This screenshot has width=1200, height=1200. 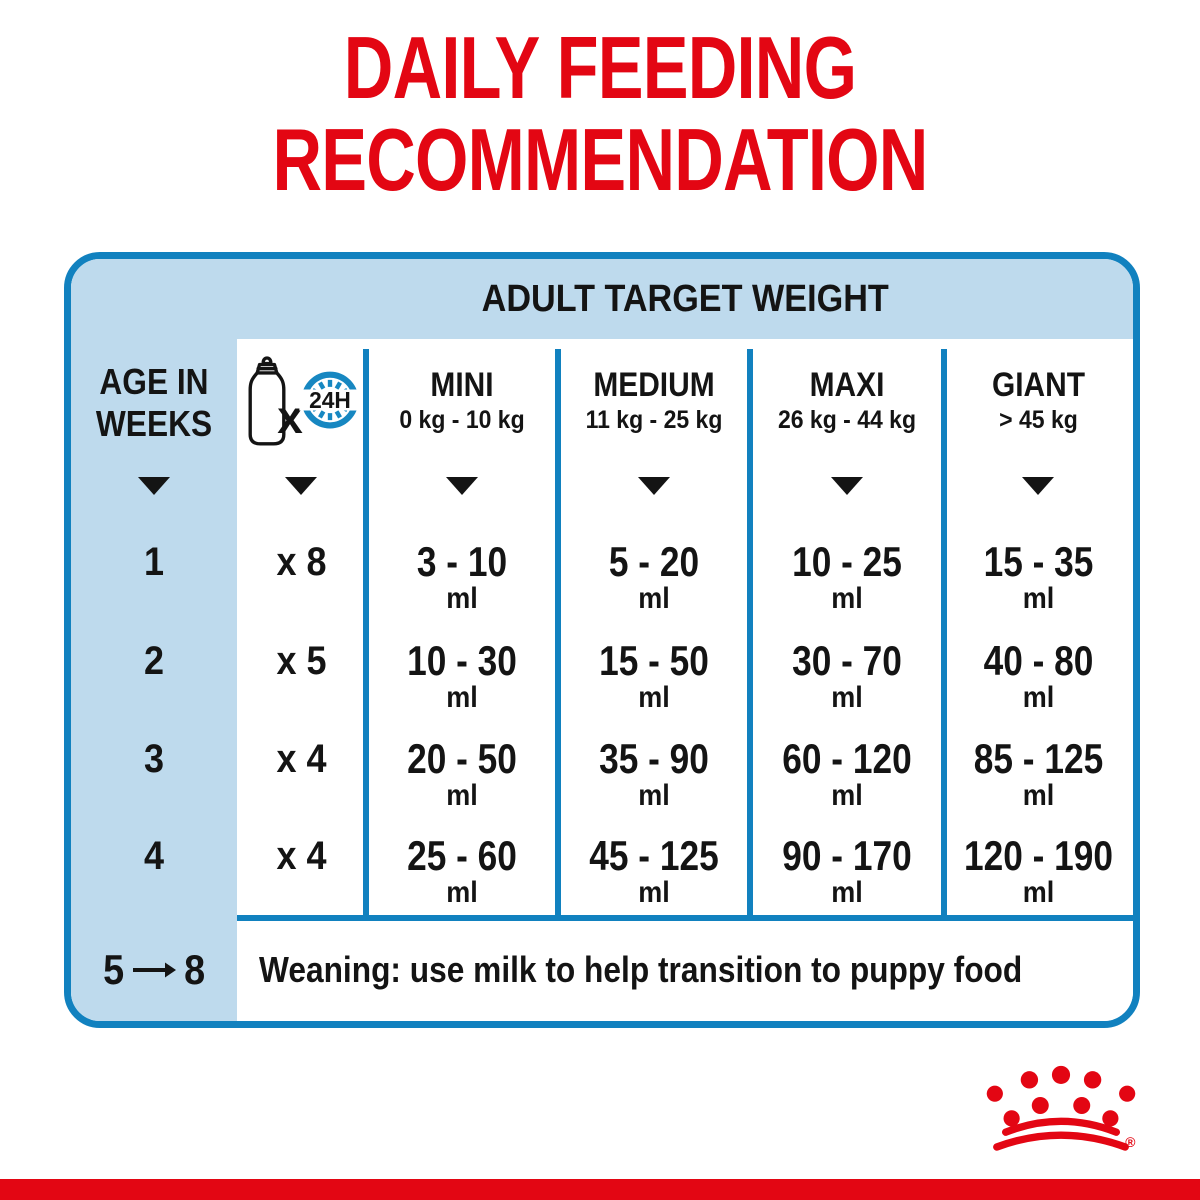 I want to click on clock-24h-label: 24H, so click(x=330, y=400).